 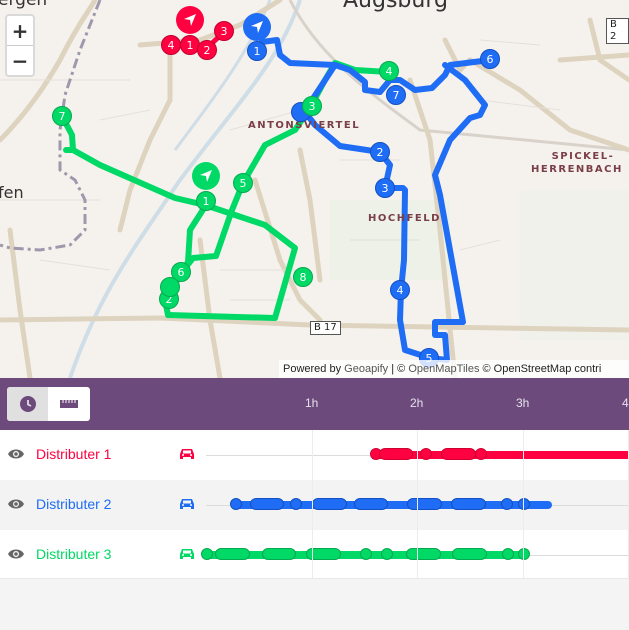 I want to click on timeline-row-distributer-1: Distributer 1, so click(x=314, y=455).